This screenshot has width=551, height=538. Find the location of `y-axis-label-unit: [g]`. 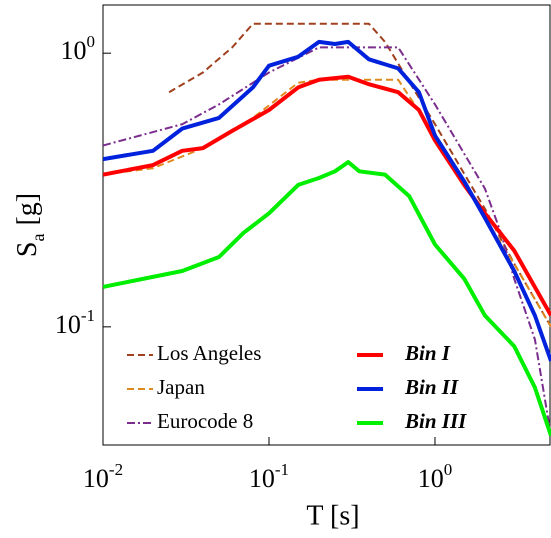

y-axis-label-unit: [g] is located at coordinates (27, 209).